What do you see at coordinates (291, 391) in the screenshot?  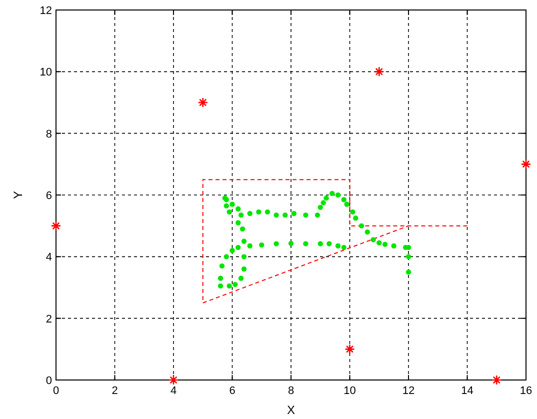 I see `x-tick-label: 8` at bounding box center [291, 391].